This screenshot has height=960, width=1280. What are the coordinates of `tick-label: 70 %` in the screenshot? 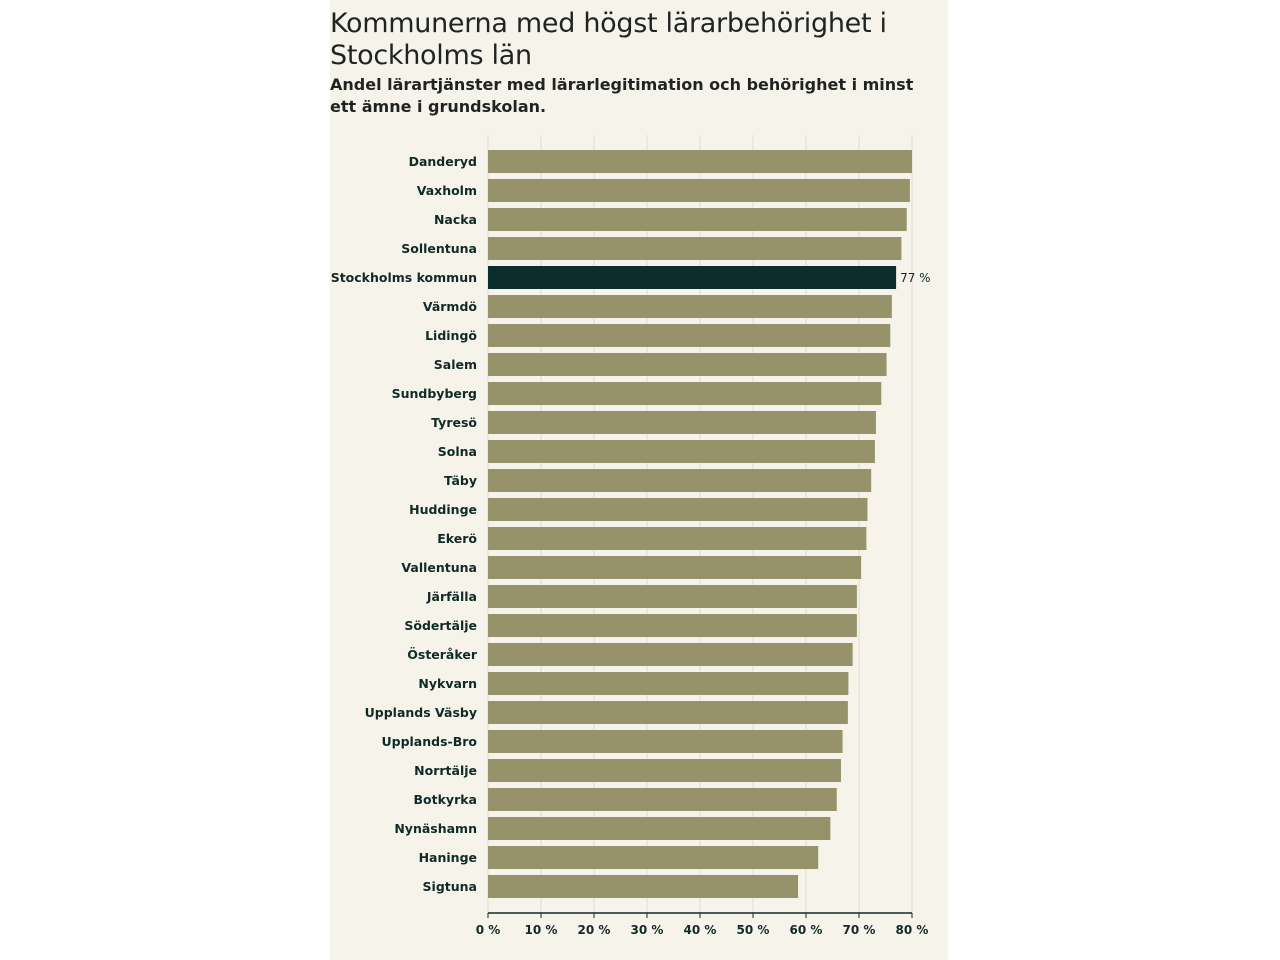 It's located at (859, 930).